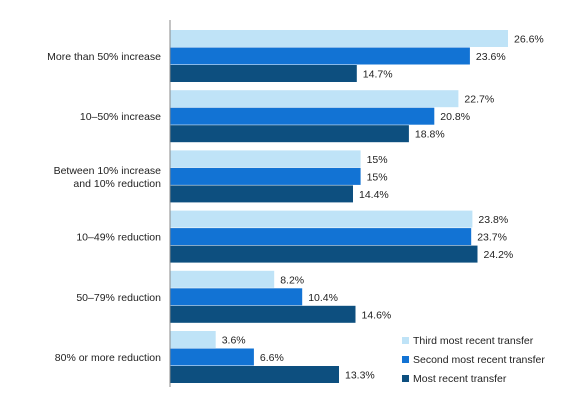  Describe the element at coordinates (460, 379) in the screenshot. I see `legend-label: Most recent transfer` at that location.